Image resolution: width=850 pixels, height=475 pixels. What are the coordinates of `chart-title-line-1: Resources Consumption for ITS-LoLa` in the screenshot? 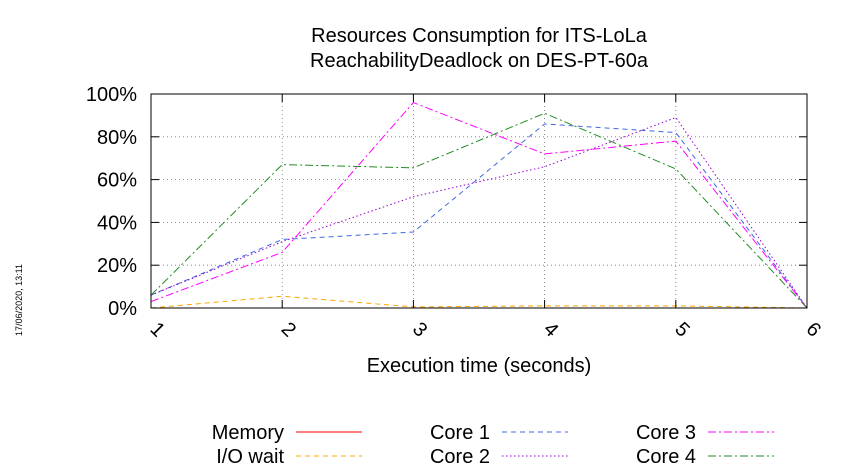 It's located at (479, 36).